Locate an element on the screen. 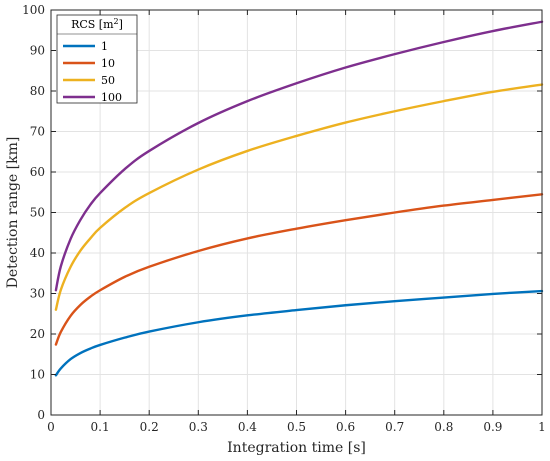 This screenshot has height=461, width=550. x-tick-label: 0.7 is located at coordinates (394, 427).